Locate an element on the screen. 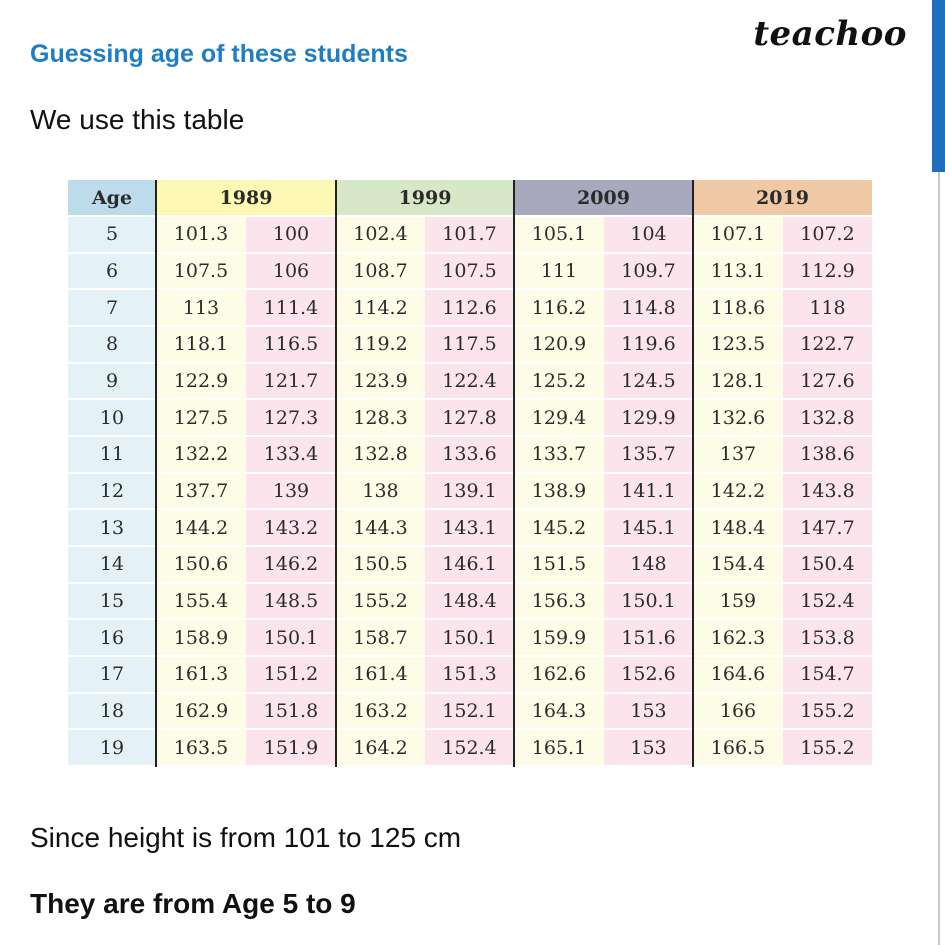 The width and height of the screenshot is (945, 945). height-cell: 154.4 is located at coordinates (738, 565).